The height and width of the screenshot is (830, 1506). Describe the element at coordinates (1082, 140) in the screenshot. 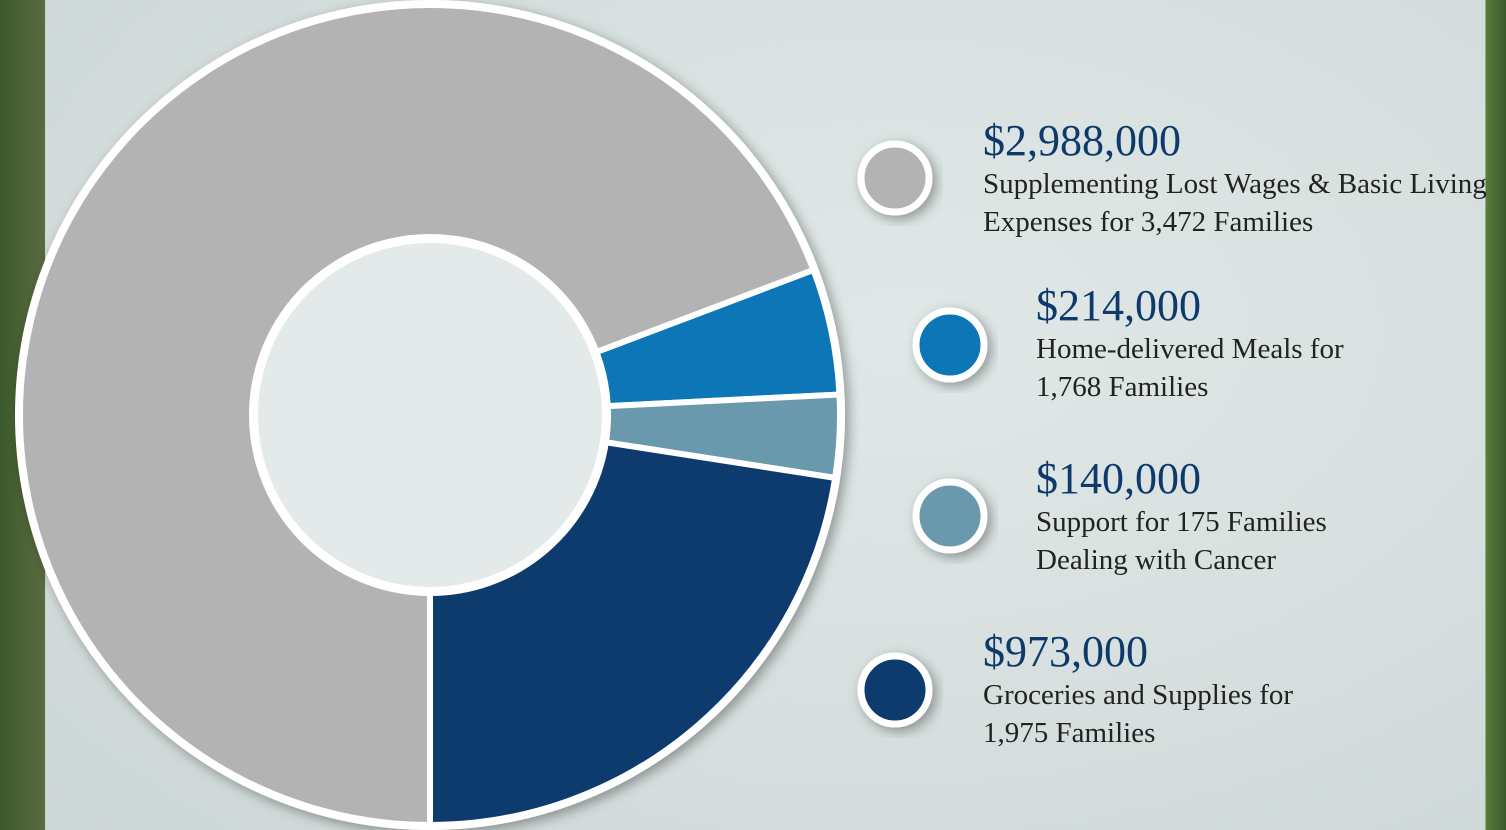

I see `amount: $2,988,000` at that location.